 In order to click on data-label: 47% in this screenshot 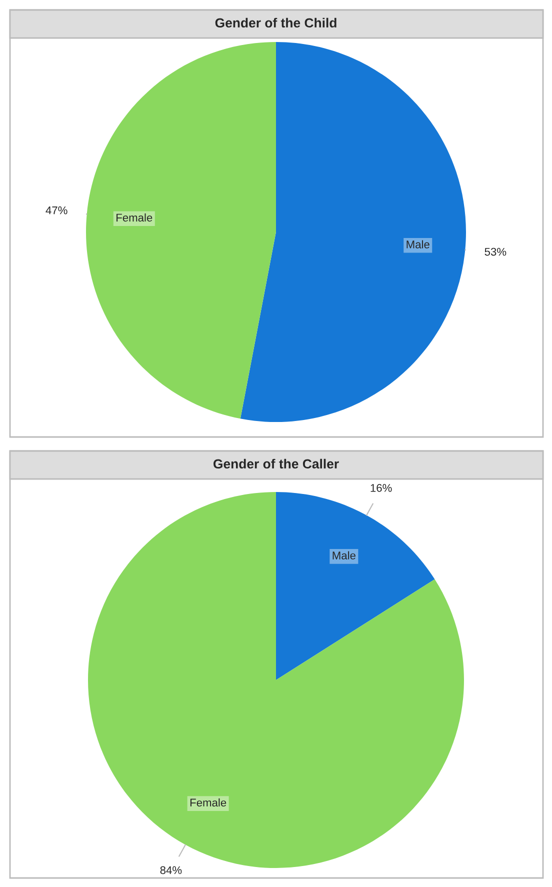, I will do `click(57, 210)`.